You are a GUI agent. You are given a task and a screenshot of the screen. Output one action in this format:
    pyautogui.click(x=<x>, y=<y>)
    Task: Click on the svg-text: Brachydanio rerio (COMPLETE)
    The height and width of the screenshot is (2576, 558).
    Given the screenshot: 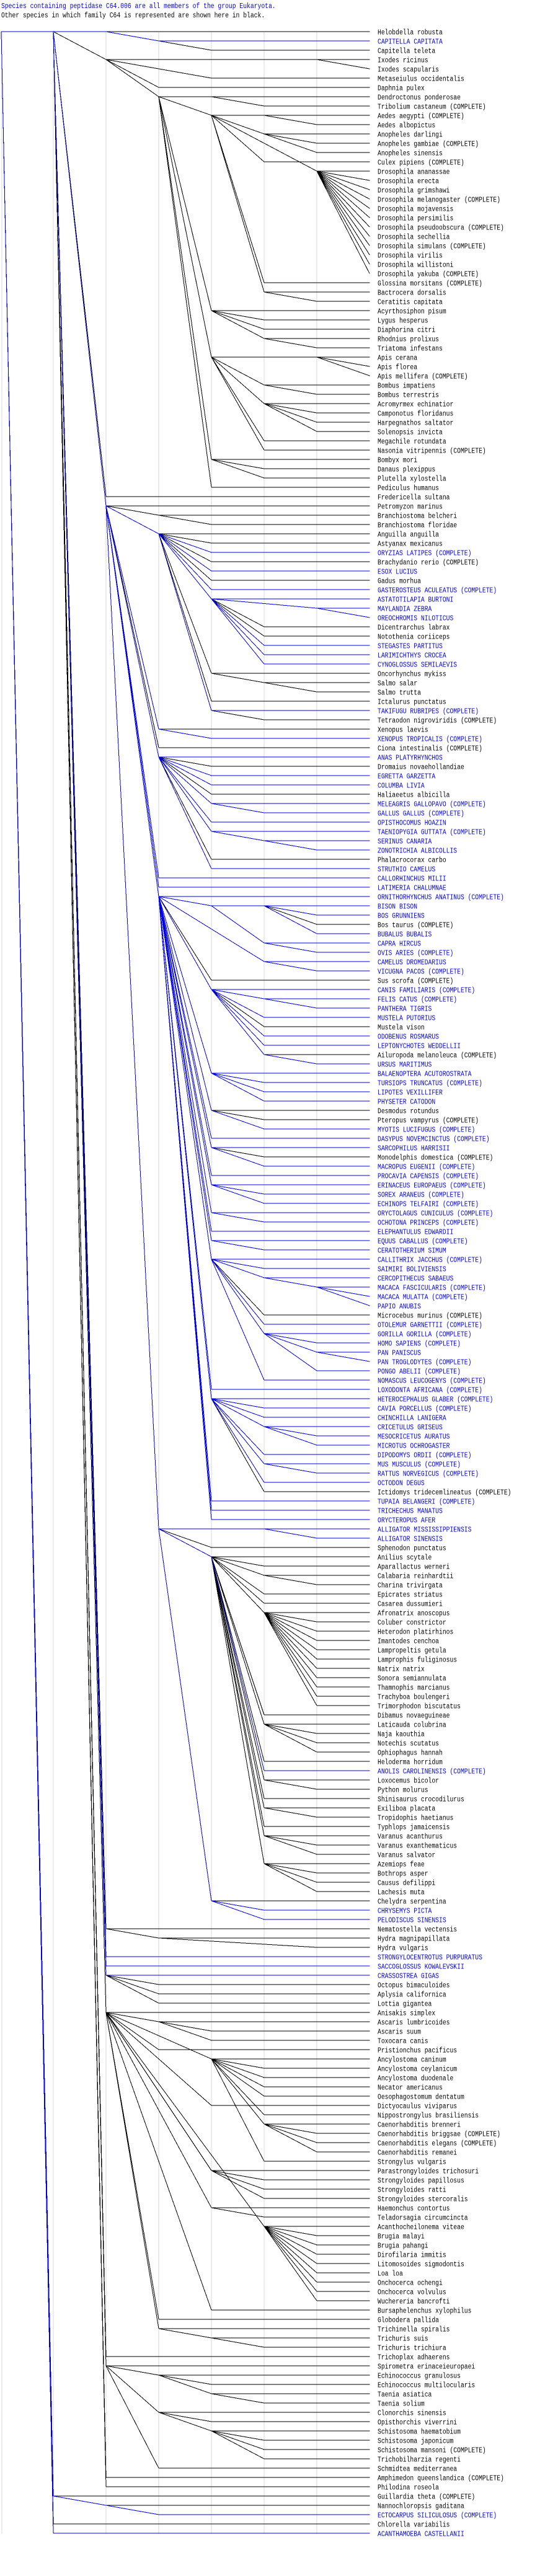 What is the action you would take?
    pyautogui.click(x=428, y=563)
    